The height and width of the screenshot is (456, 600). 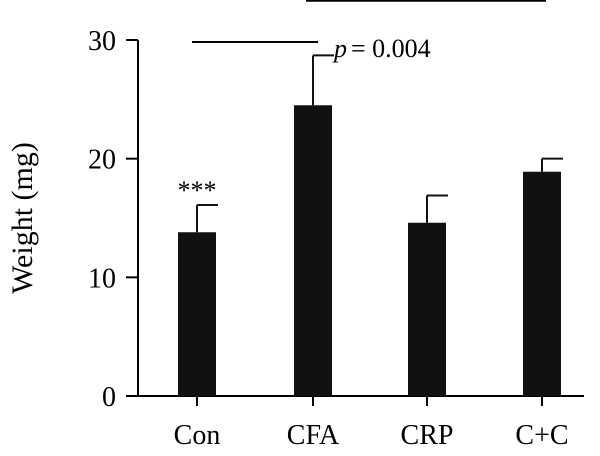 What do you see at coordinates (102, 160) in the screenshot?
I see `y-tick-label: 20` at bounding box center [102, 160].